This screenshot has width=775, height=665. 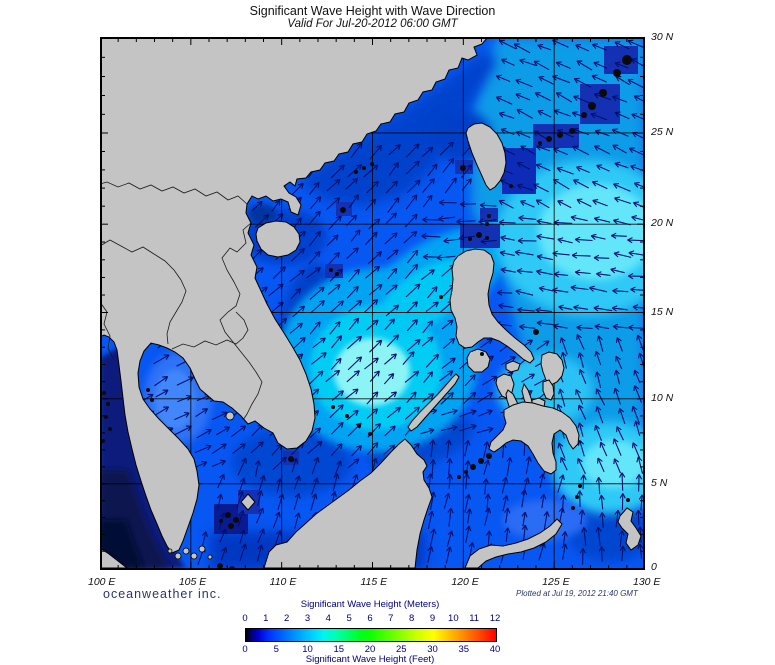 I want to click on feet-tick-label: 40, so click(x=495, y=649).